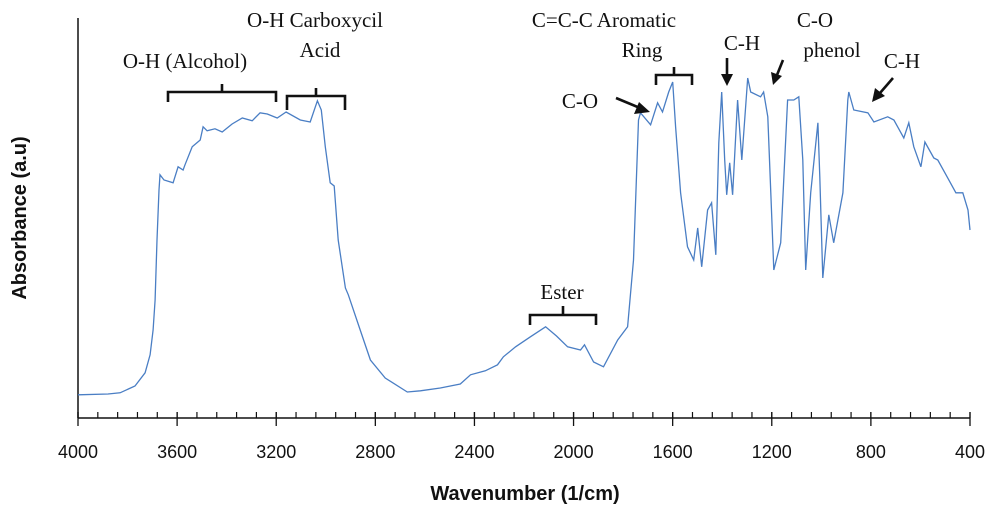 The height and width of the screenshot is (515, 1000). I want to click on x-tick-label: 3200, so click(276, 452).